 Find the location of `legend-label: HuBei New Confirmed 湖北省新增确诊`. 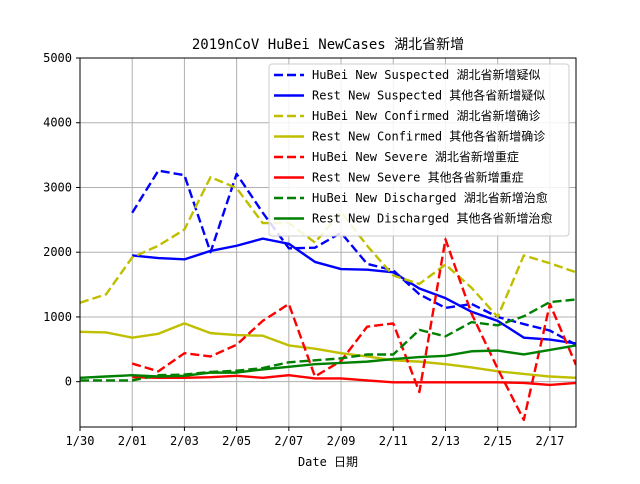

legend-label: HuBei New Confirmed 湖北省新增确诊 is located at coordinates (426, 115).